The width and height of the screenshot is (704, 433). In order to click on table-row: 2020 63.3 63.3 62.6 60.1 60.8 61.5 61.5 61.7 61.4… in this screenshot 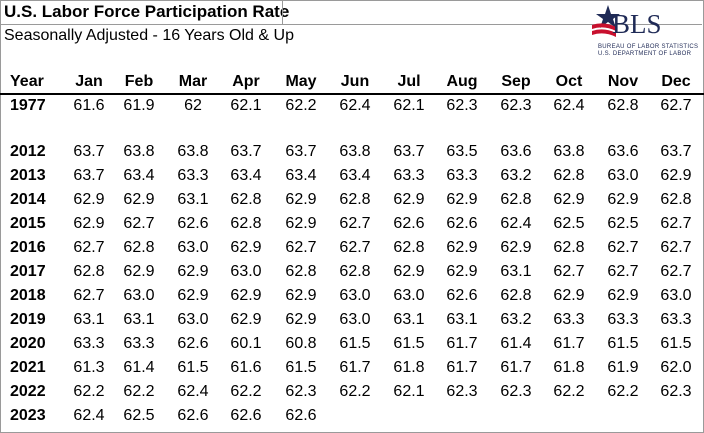, I will do `click(352, 344)`.